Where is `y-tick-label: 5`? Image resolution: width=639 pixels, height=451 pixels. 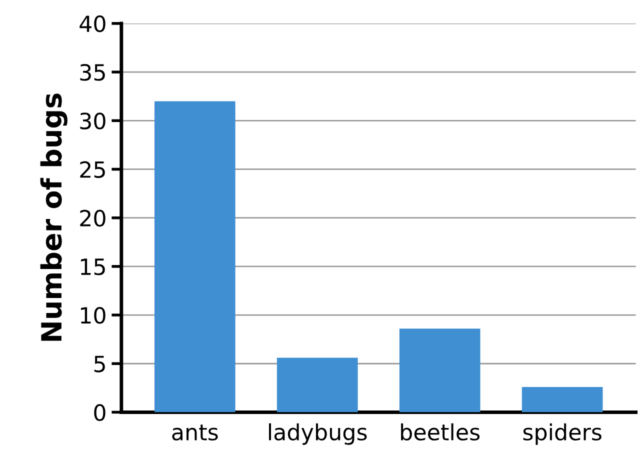 y-tick-label: 5 is located at coordinates (99, 364).